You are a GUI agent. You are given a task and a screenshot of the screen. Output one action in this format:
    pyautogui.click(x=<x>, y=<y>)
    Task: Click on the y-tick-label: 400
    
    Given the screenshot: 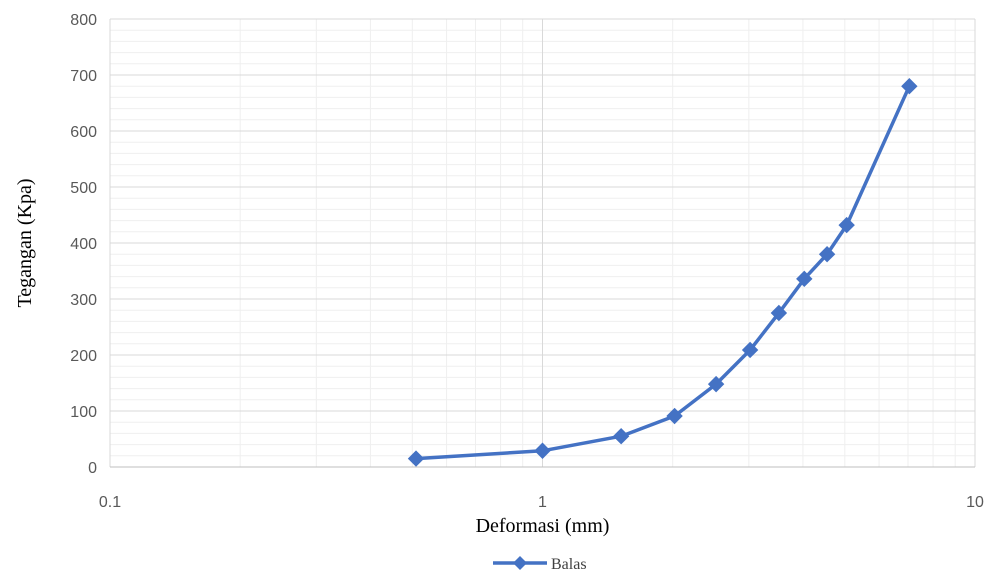 What is the action you would take?
    pyautogui.click(x=83, y=244)
    